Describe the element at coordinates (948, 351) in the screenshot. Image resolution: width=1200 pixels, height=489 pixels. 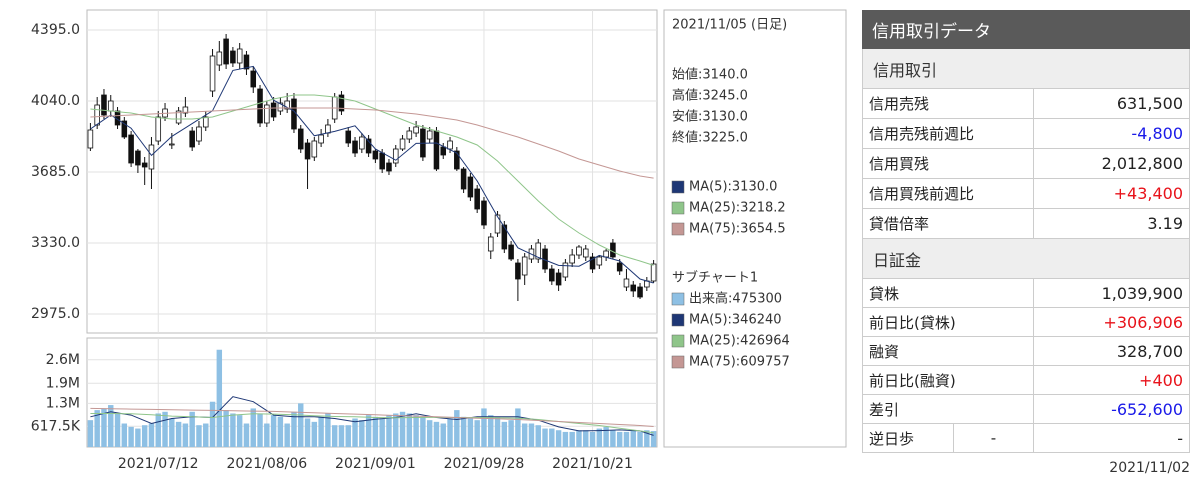
I see `row-label: 融資` at that location.